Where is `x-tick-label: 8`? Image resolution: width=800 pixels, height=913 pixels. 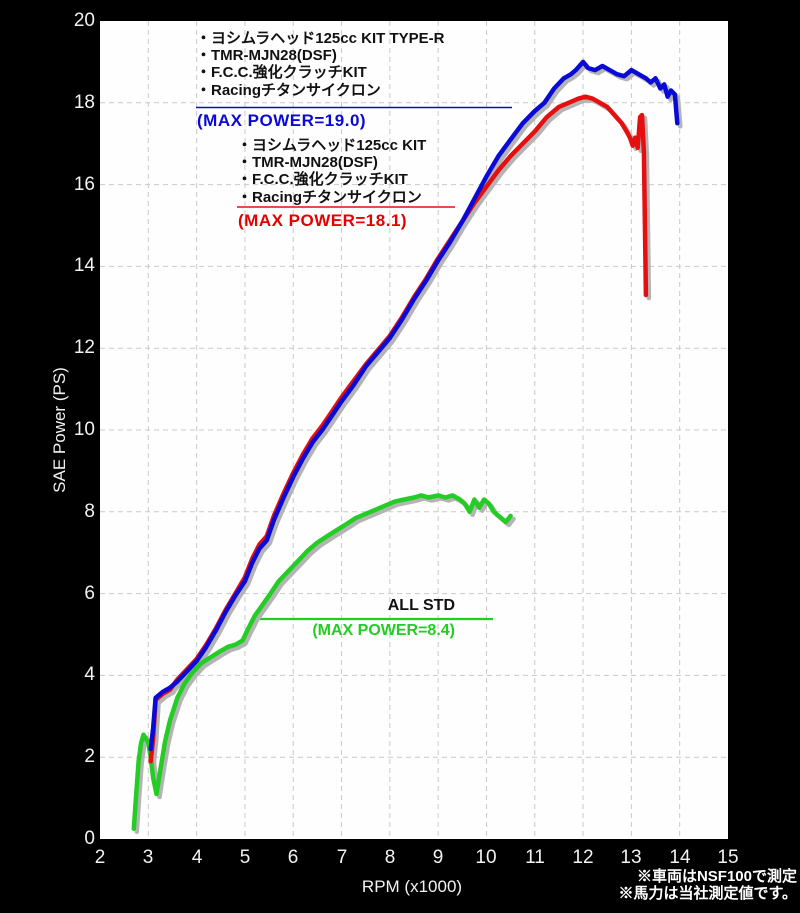
x-tick-label: 8 is located at coordinates (390, 857).